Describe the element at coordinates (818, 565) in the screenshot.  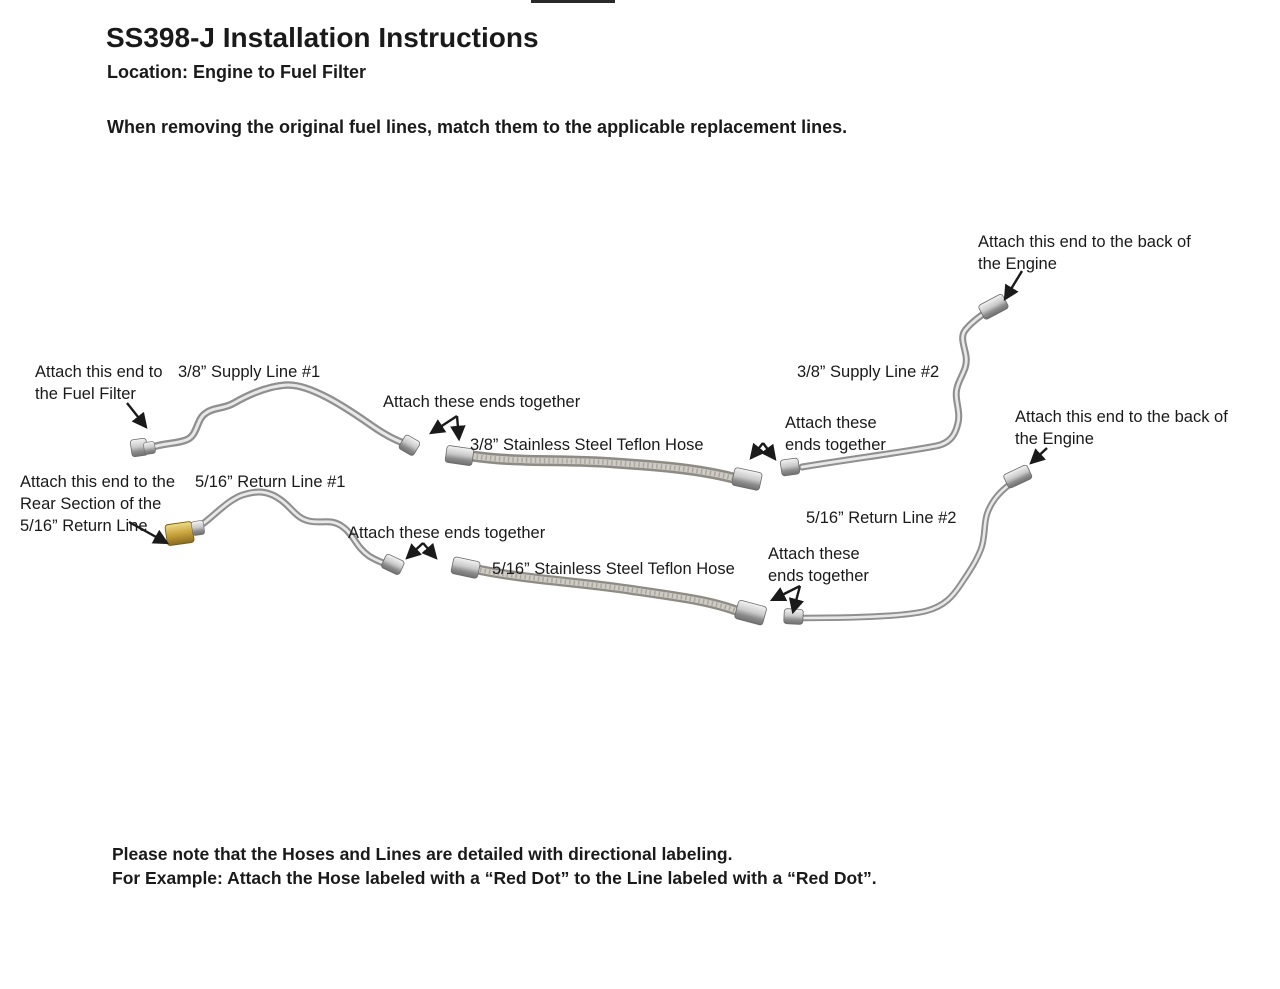
I see `label-attach-ends-return2: Attach these ends together` at that location.